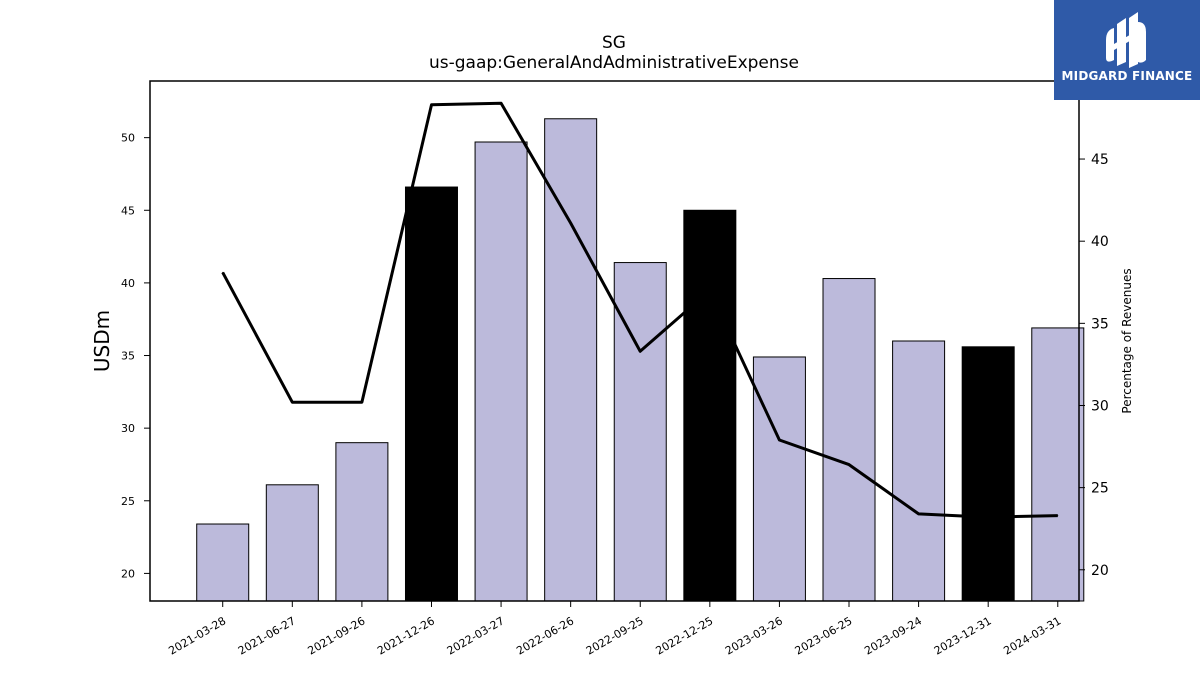 The height and width of the screenshot is (675, 1200). I want to click on x-tick-label-2022-03-27: 2022-03-27, so click(476, 635).